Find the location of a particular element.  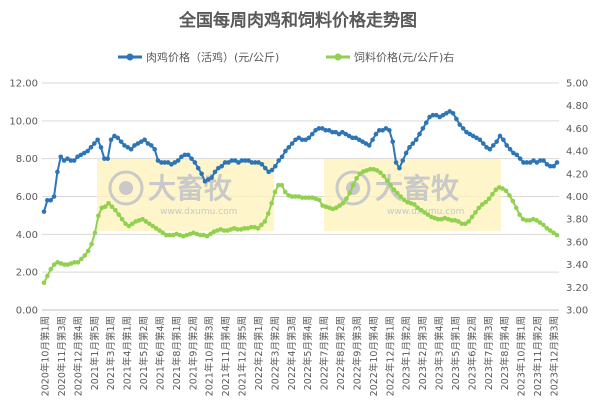

x-tick-label: 2021年9月第2周 is located at coordinates (193, 353).